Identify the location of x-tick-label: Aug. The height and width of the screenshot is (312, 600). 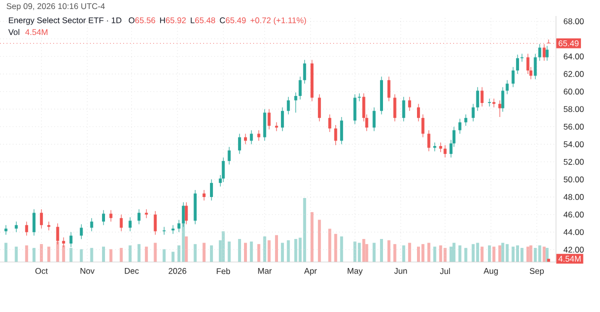
(491, 272).